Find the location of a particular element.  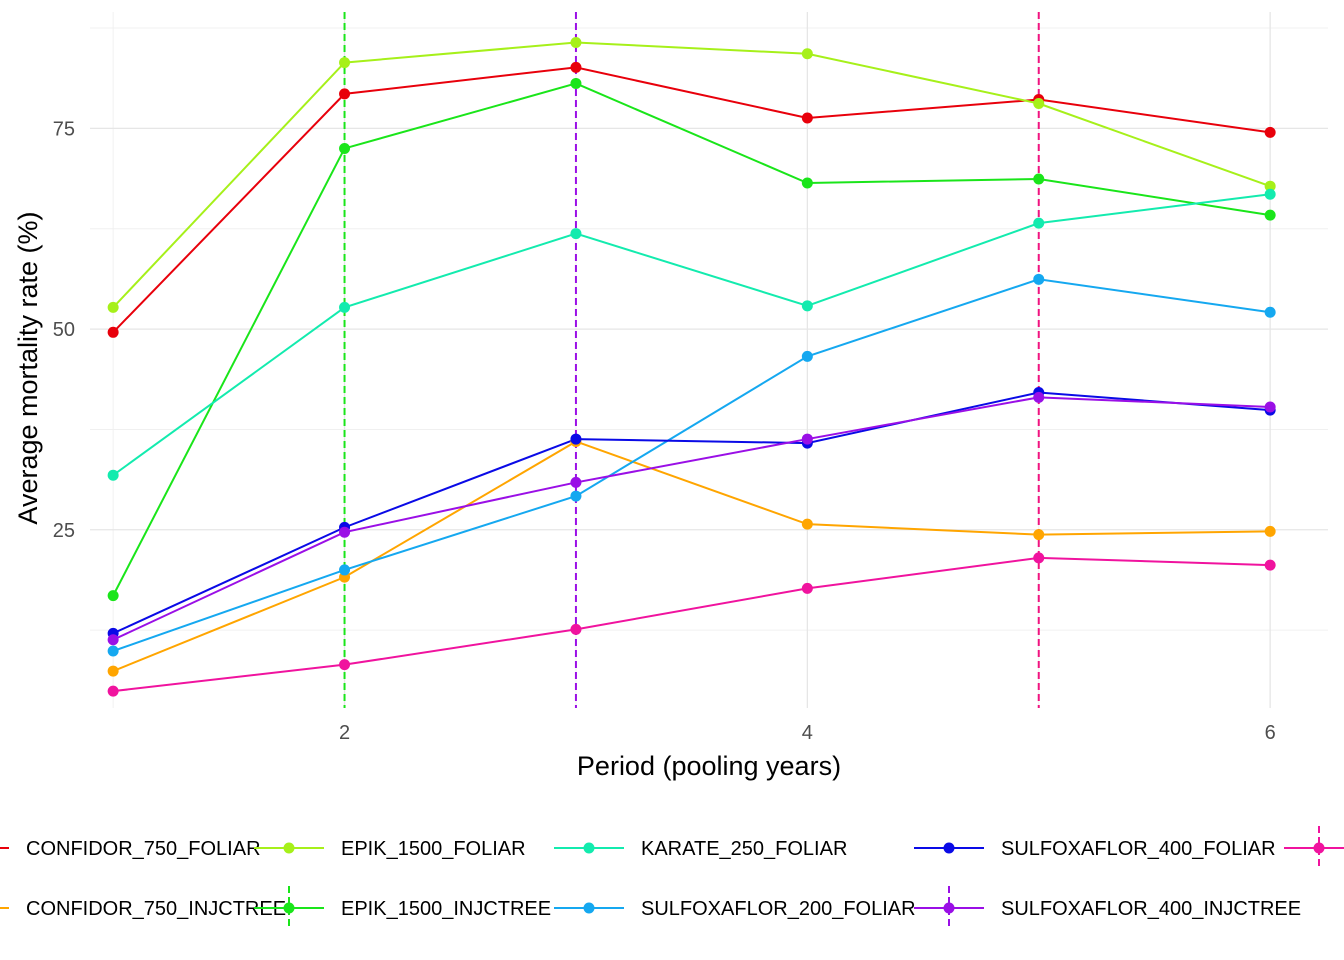

legend-item: CONFIDOR_750_INJCTREE is located at coordinates (143, 909).